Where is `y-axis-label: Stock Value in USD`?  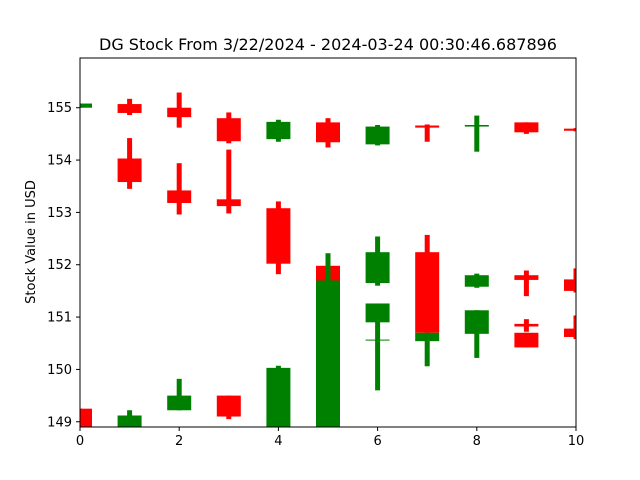
y-axis-label: Stock Value in USD is located at coordinates (31, 242).